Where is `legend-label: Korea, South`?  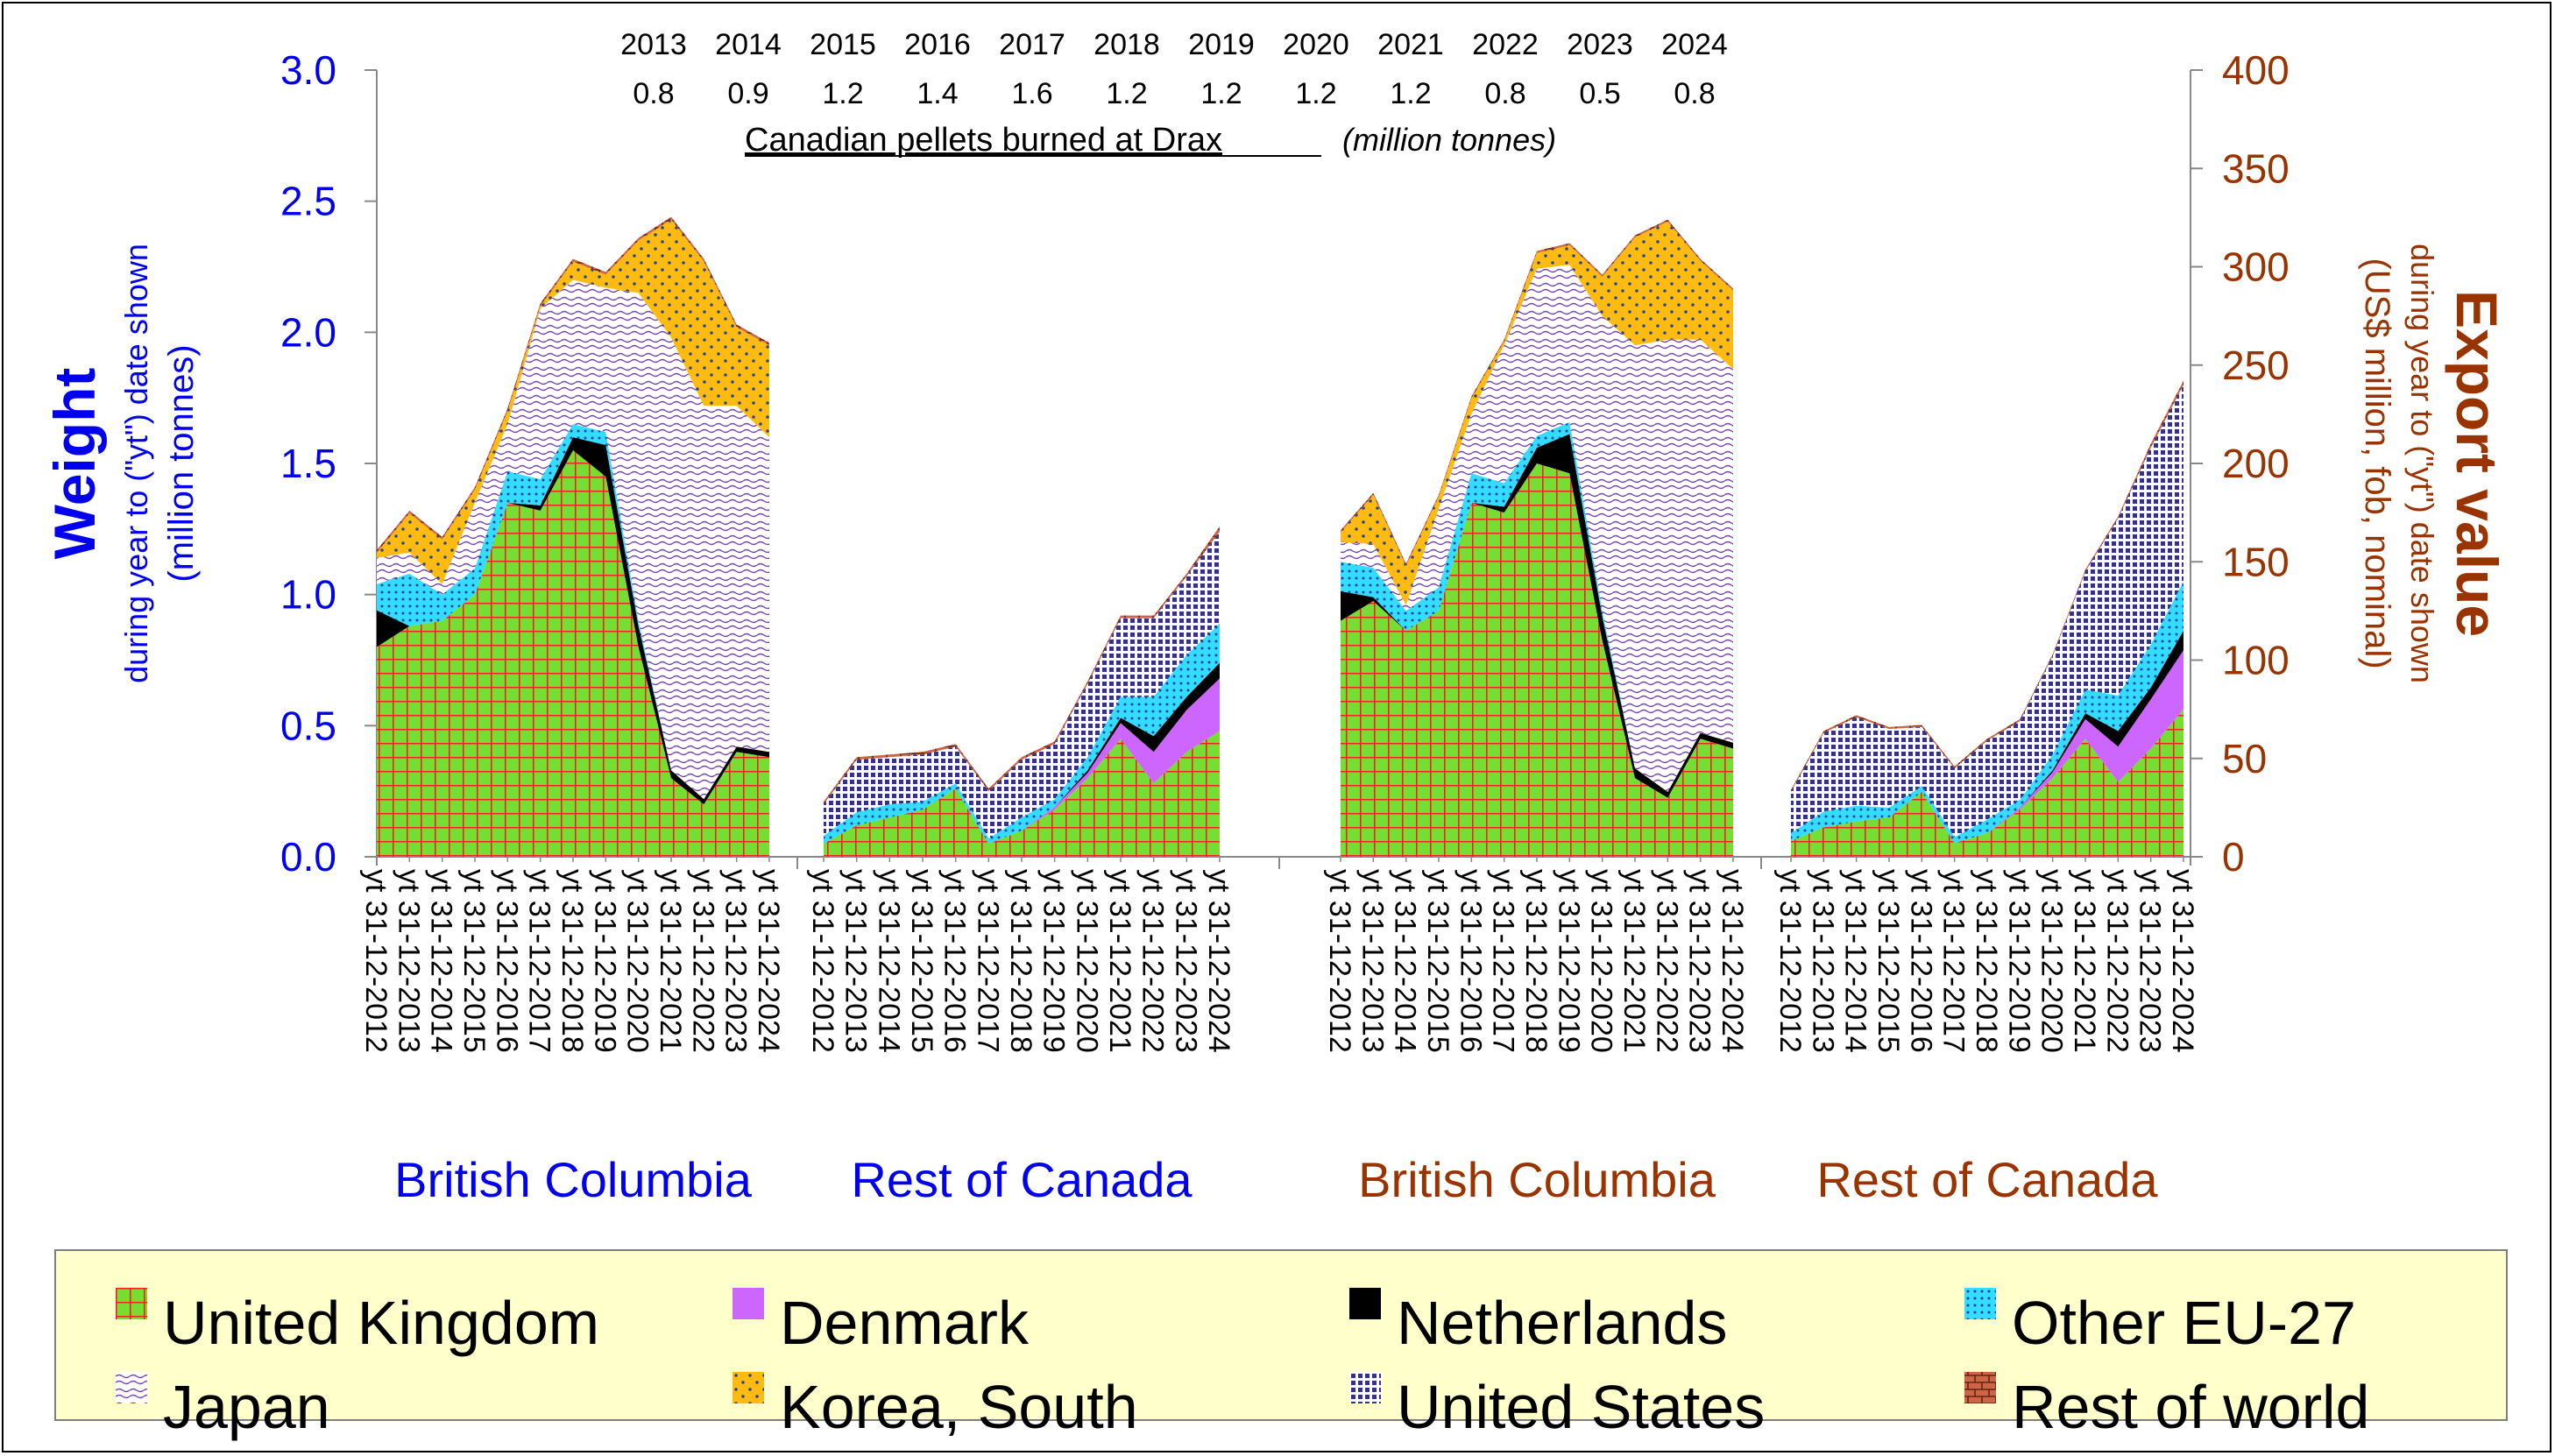
legend-label: Korea, South is located at coordinates (959, 1407).